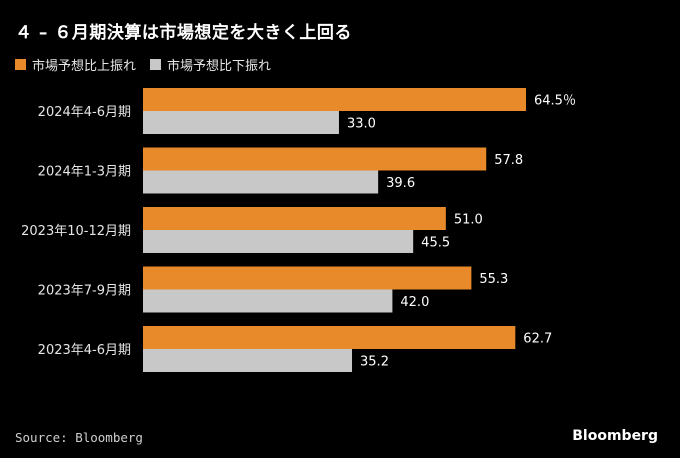 The height and width of the screenshot is (458, 680). What do you see at coordinates (468, 220) in the screenshot?
I see `data-label-beat: 51.0` at bounding box center [468, 220].